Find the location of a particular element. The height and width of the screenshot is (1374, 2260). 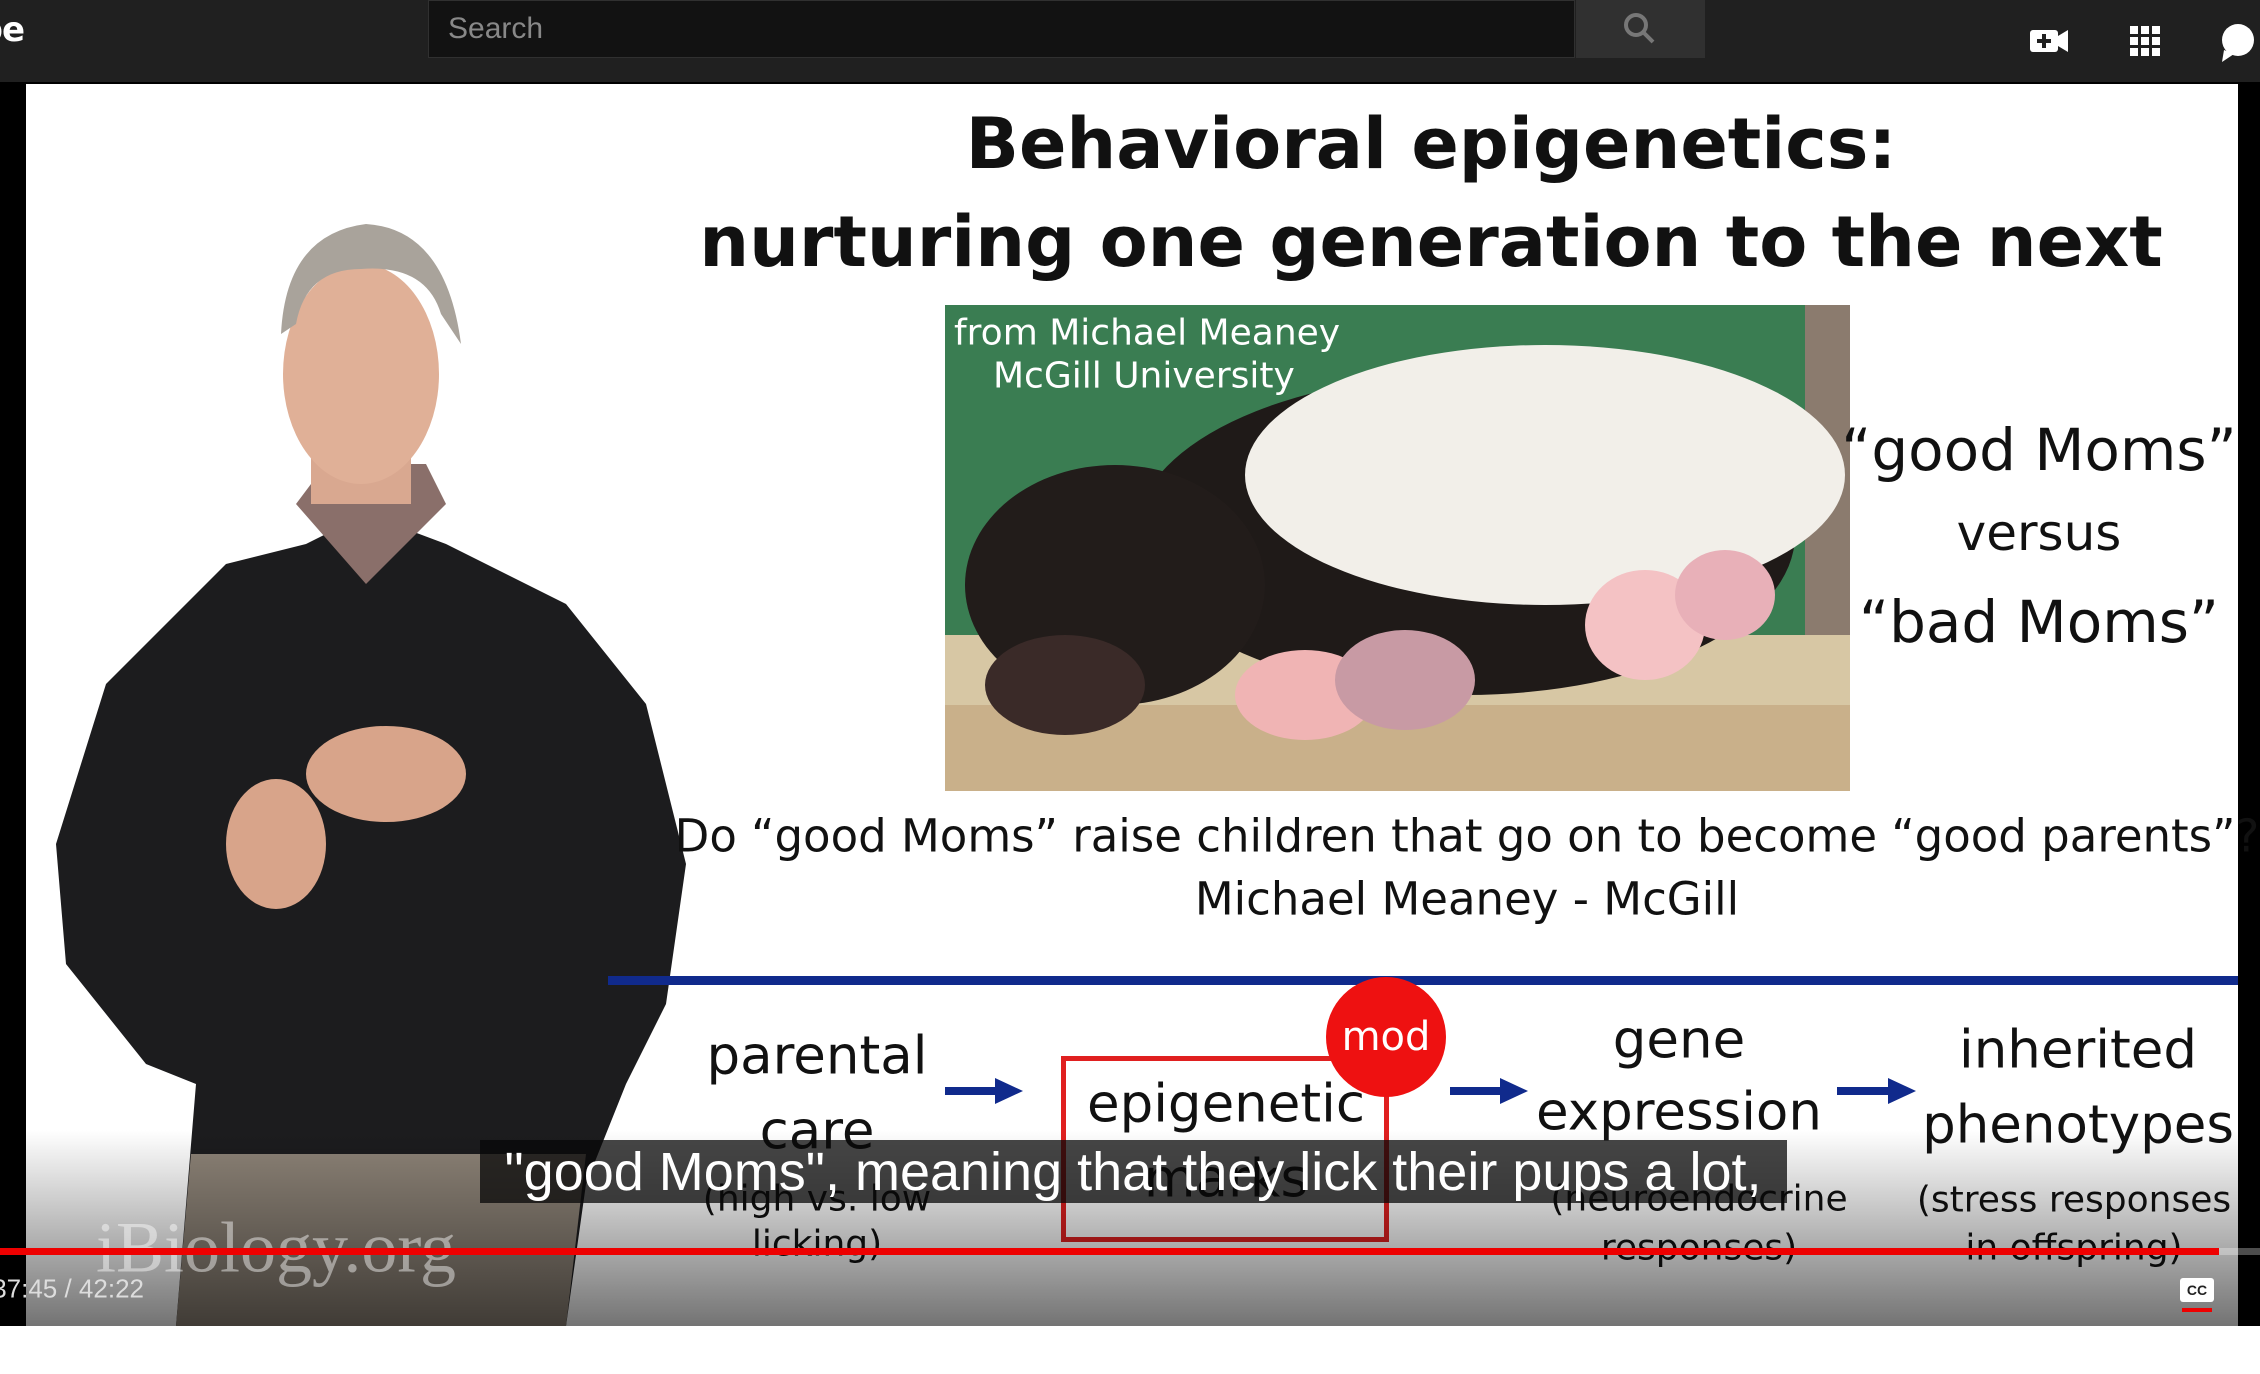

search-icon is located at coordinates (1639, 28).